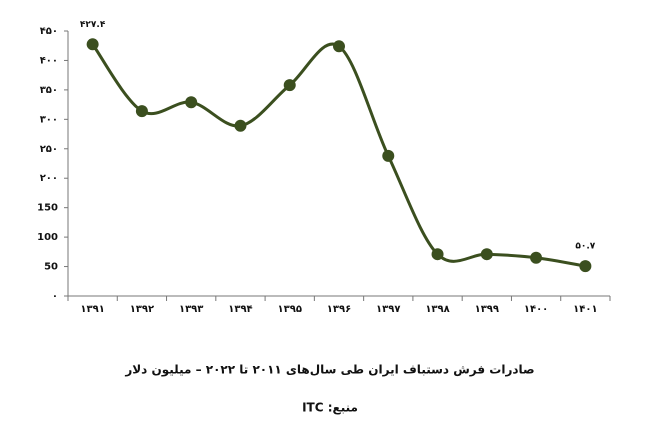 This screenshot has width=656, height=431. What do you see at coordinates (191, 309) in the screenshot?
I see `x-tick-label: ۱۳۹۳` at bounding box center [191, 309].